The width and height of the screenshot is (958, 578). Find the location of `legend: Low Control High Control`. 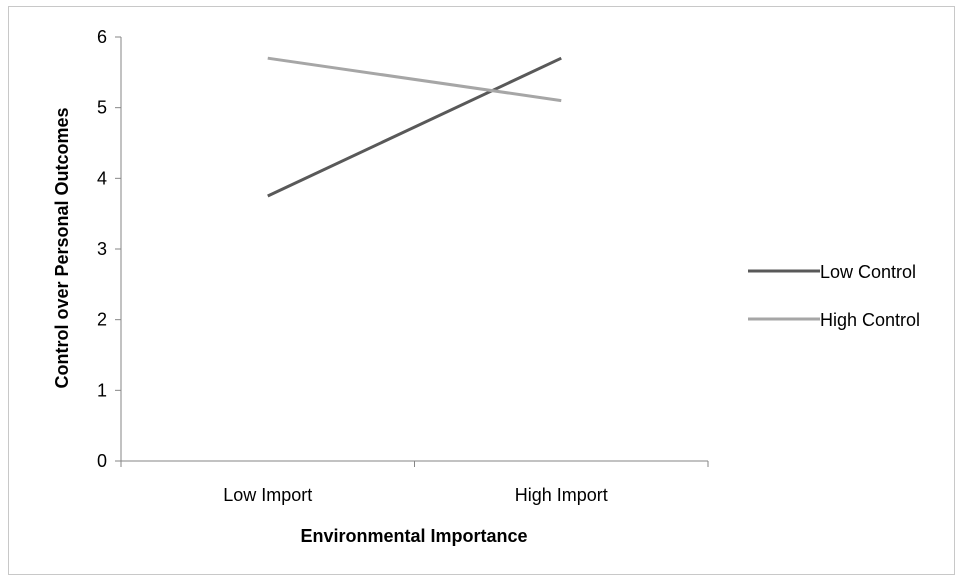

legend: Low Control High Control is located at coordinates (834, 296).